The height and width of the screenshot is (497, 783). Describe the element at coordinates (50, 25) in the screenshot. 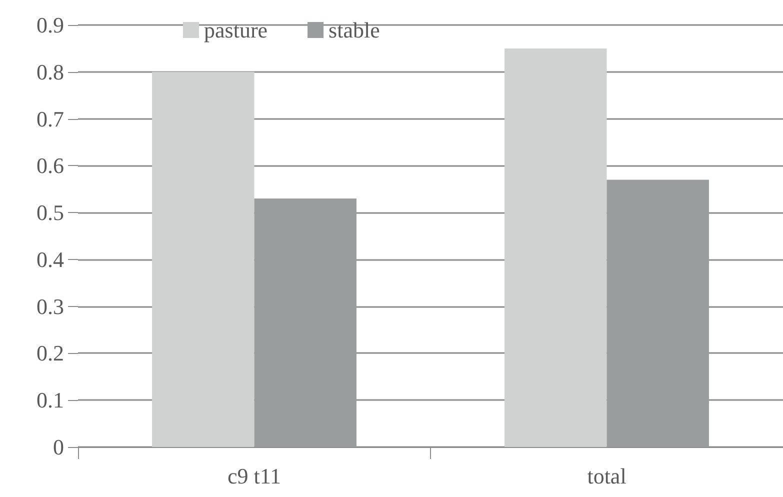

I see `y-tick-label: 0.9` at that location.